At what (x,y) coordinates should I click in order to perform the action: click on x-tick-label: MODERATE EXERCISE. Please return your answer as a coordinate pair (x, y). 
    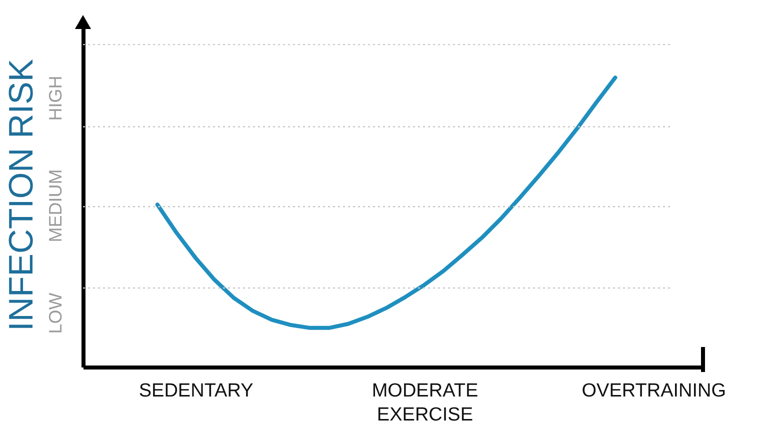
    Looking at the image, I should click on (425, 403).